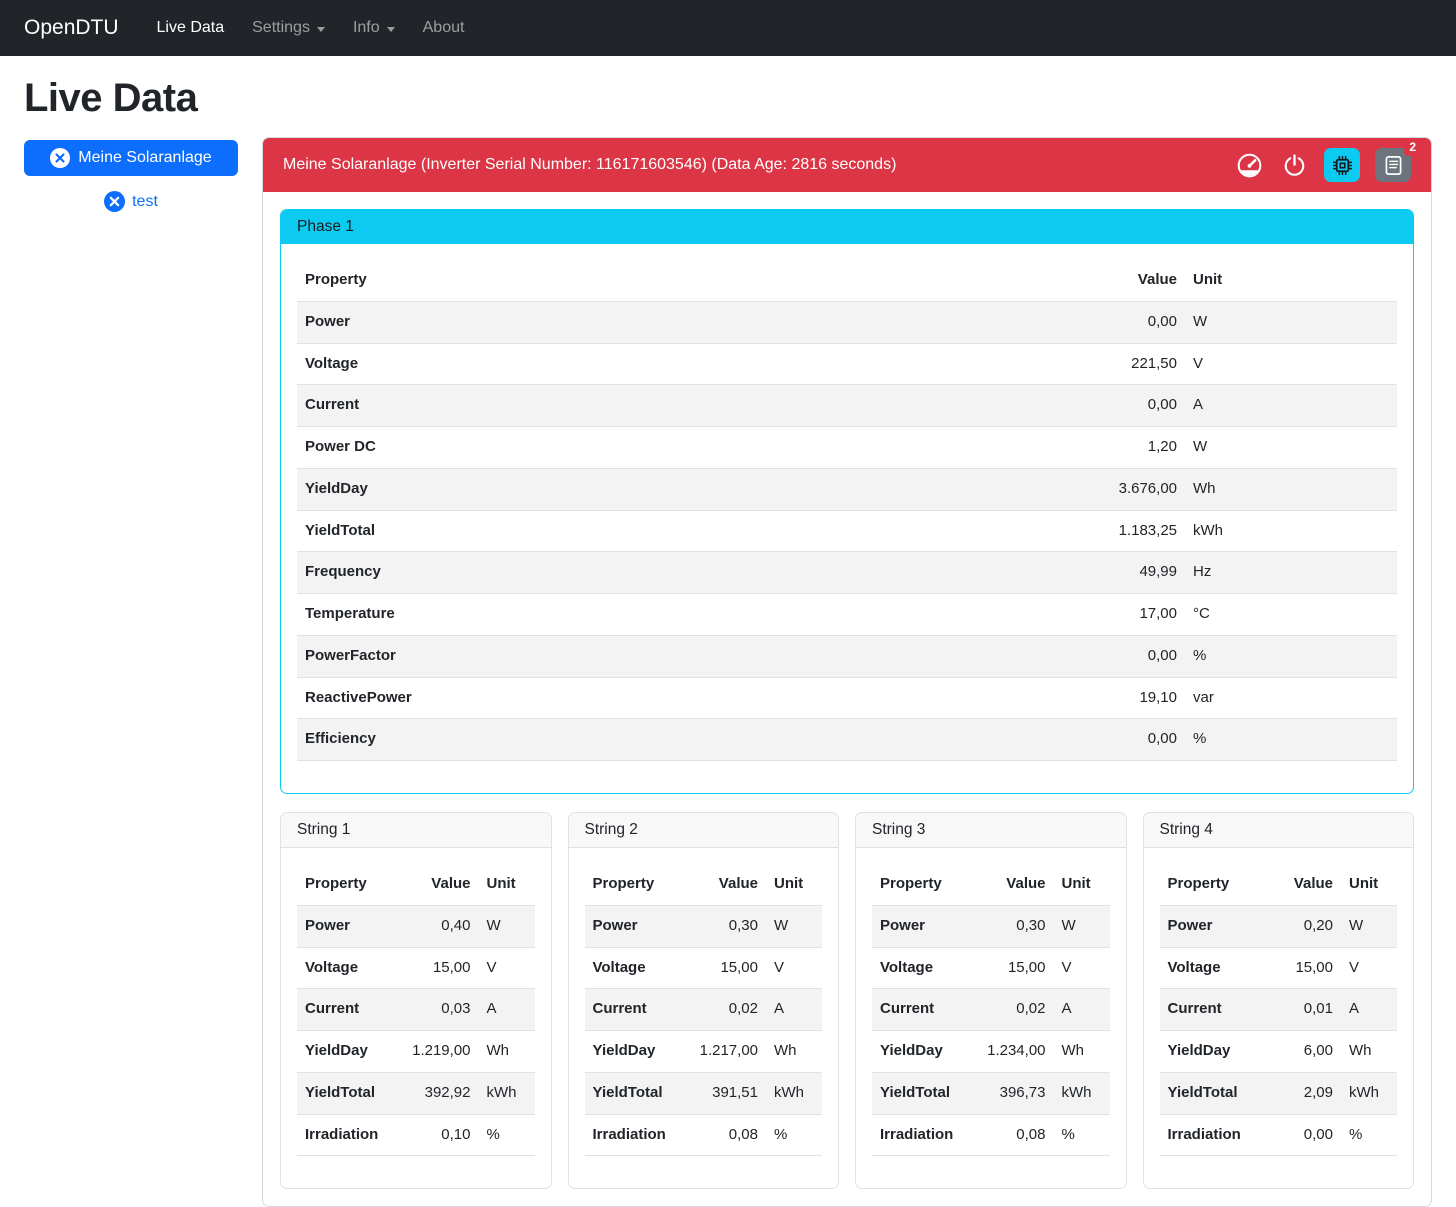  What do you see at coordinates (145, 157) in the screenshot?
I see `selected-inverter-label: Meine Solaranlage` at bounding box center [145, 157].